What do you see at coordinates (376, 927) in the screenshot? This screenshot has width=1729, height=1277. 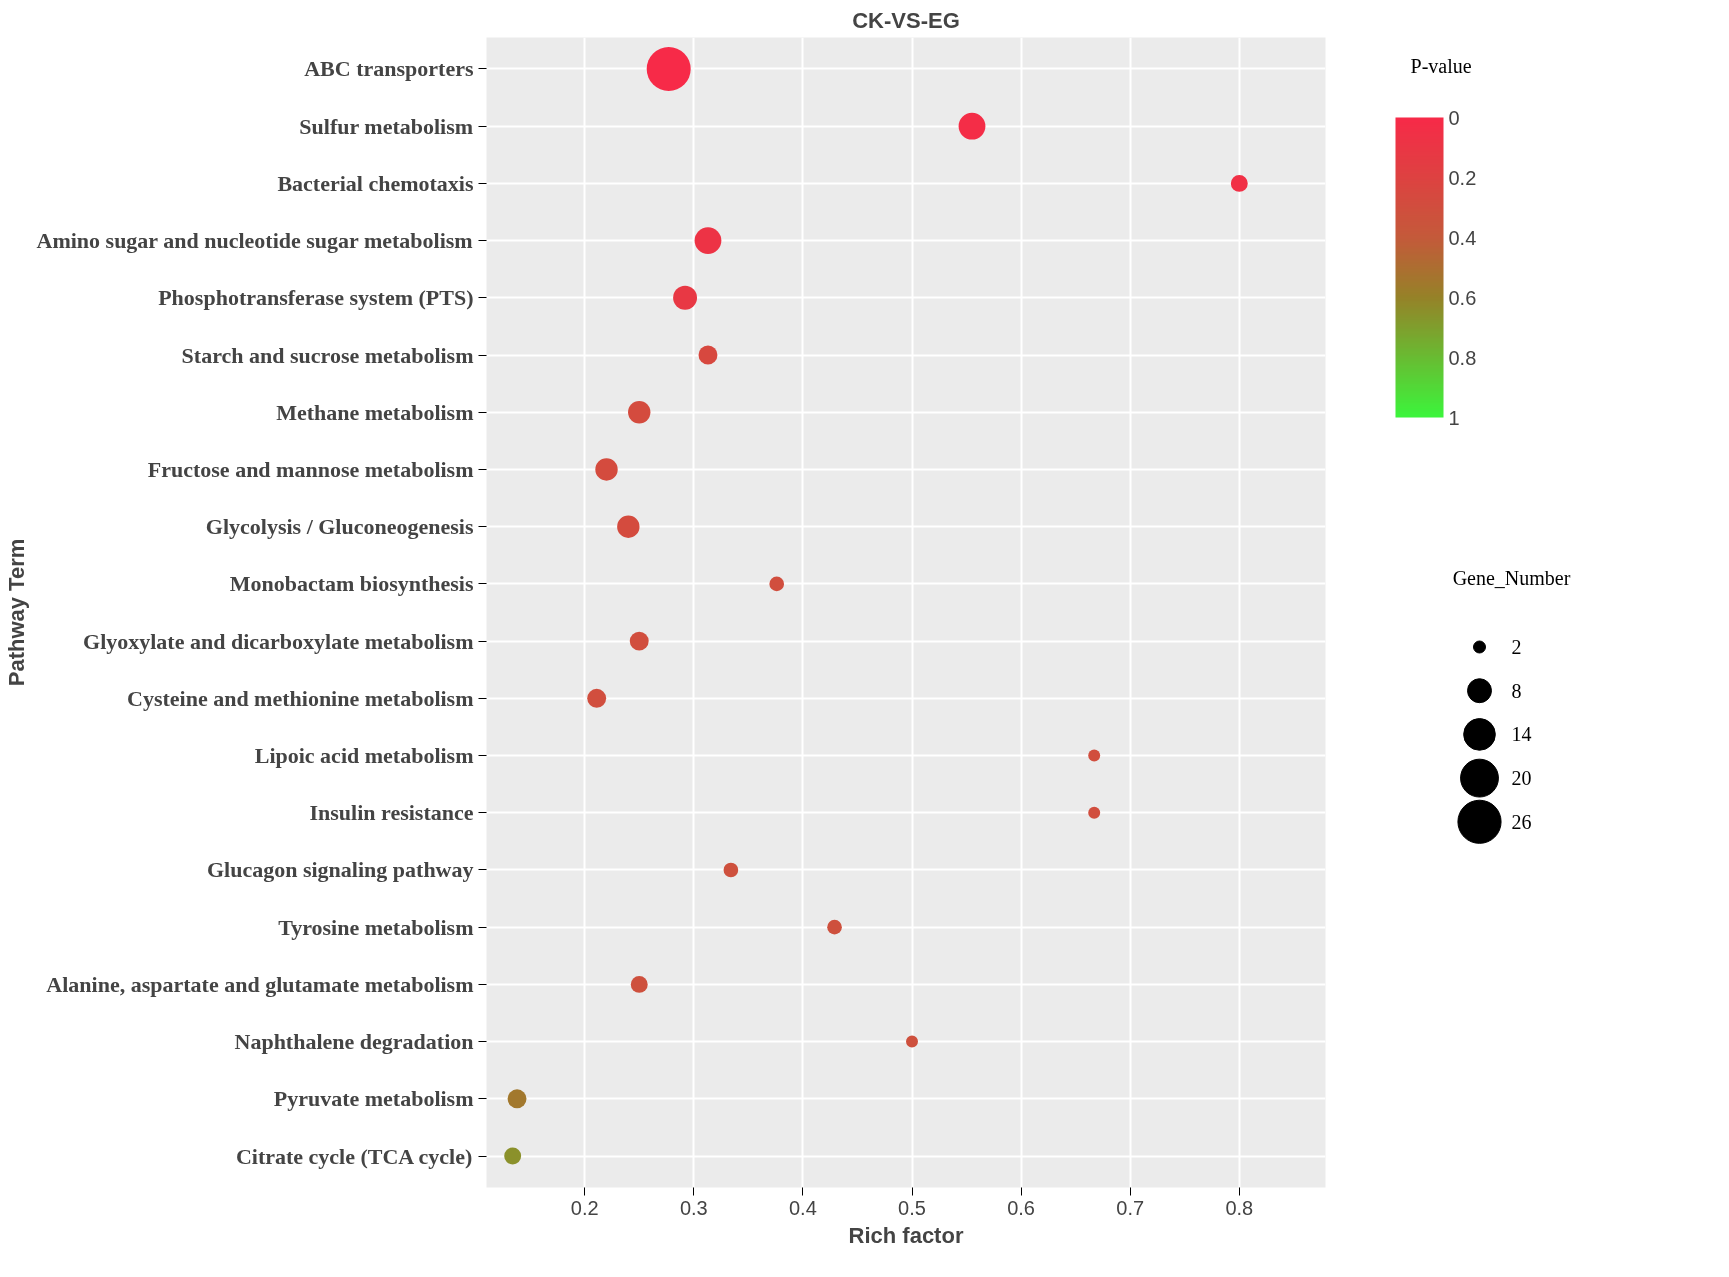 I see `y-tick-label: Tyrosine metabolism` at bounding box center [376, 927].